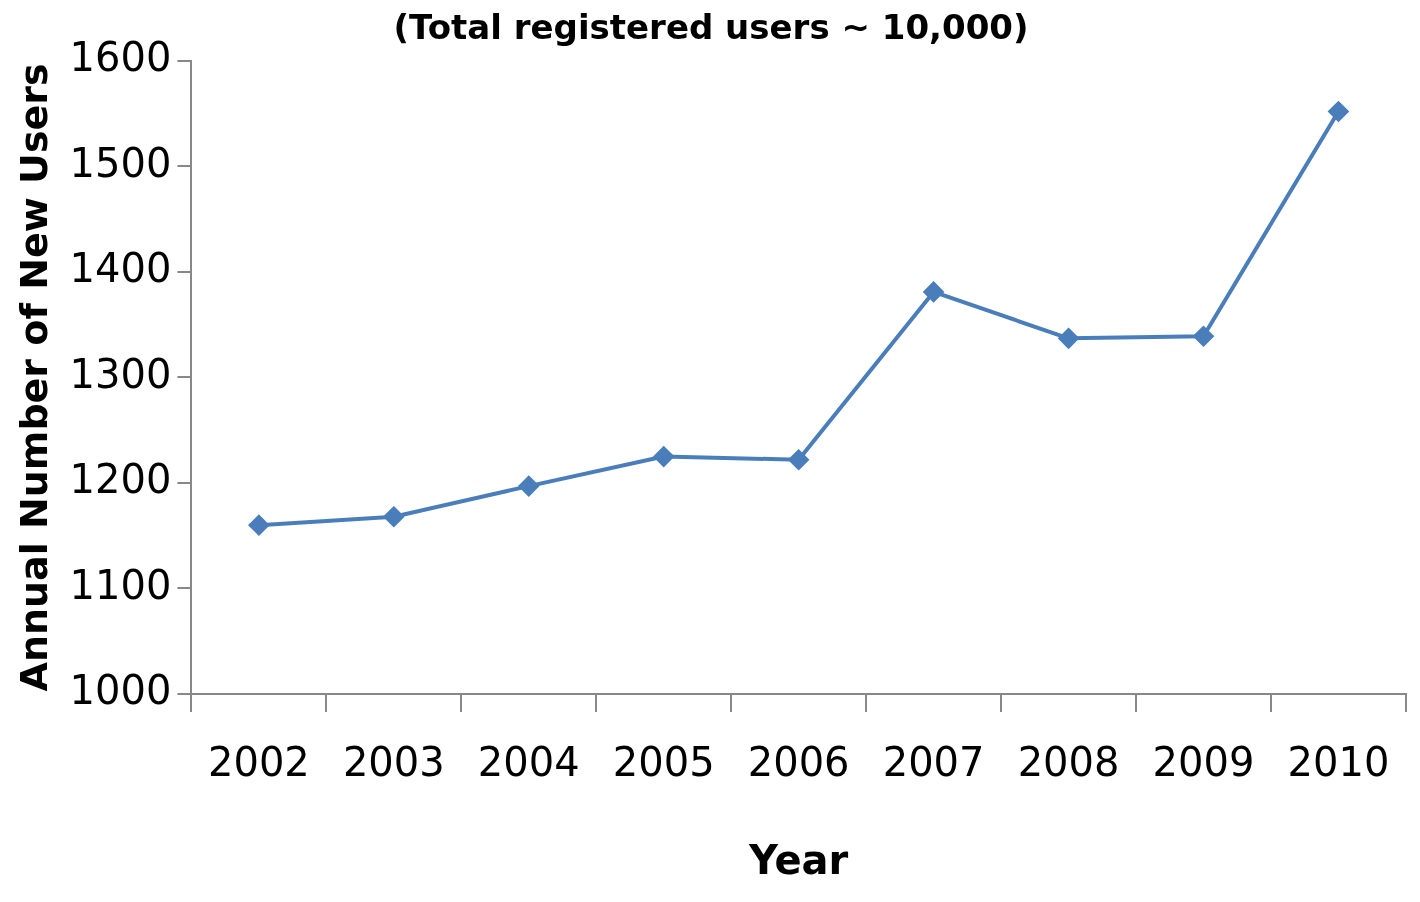 The image size is (1420, 902). Describe the element at coordinates (258, 762) in the screenshot. I see `x-tick-label: 2002` at that location.